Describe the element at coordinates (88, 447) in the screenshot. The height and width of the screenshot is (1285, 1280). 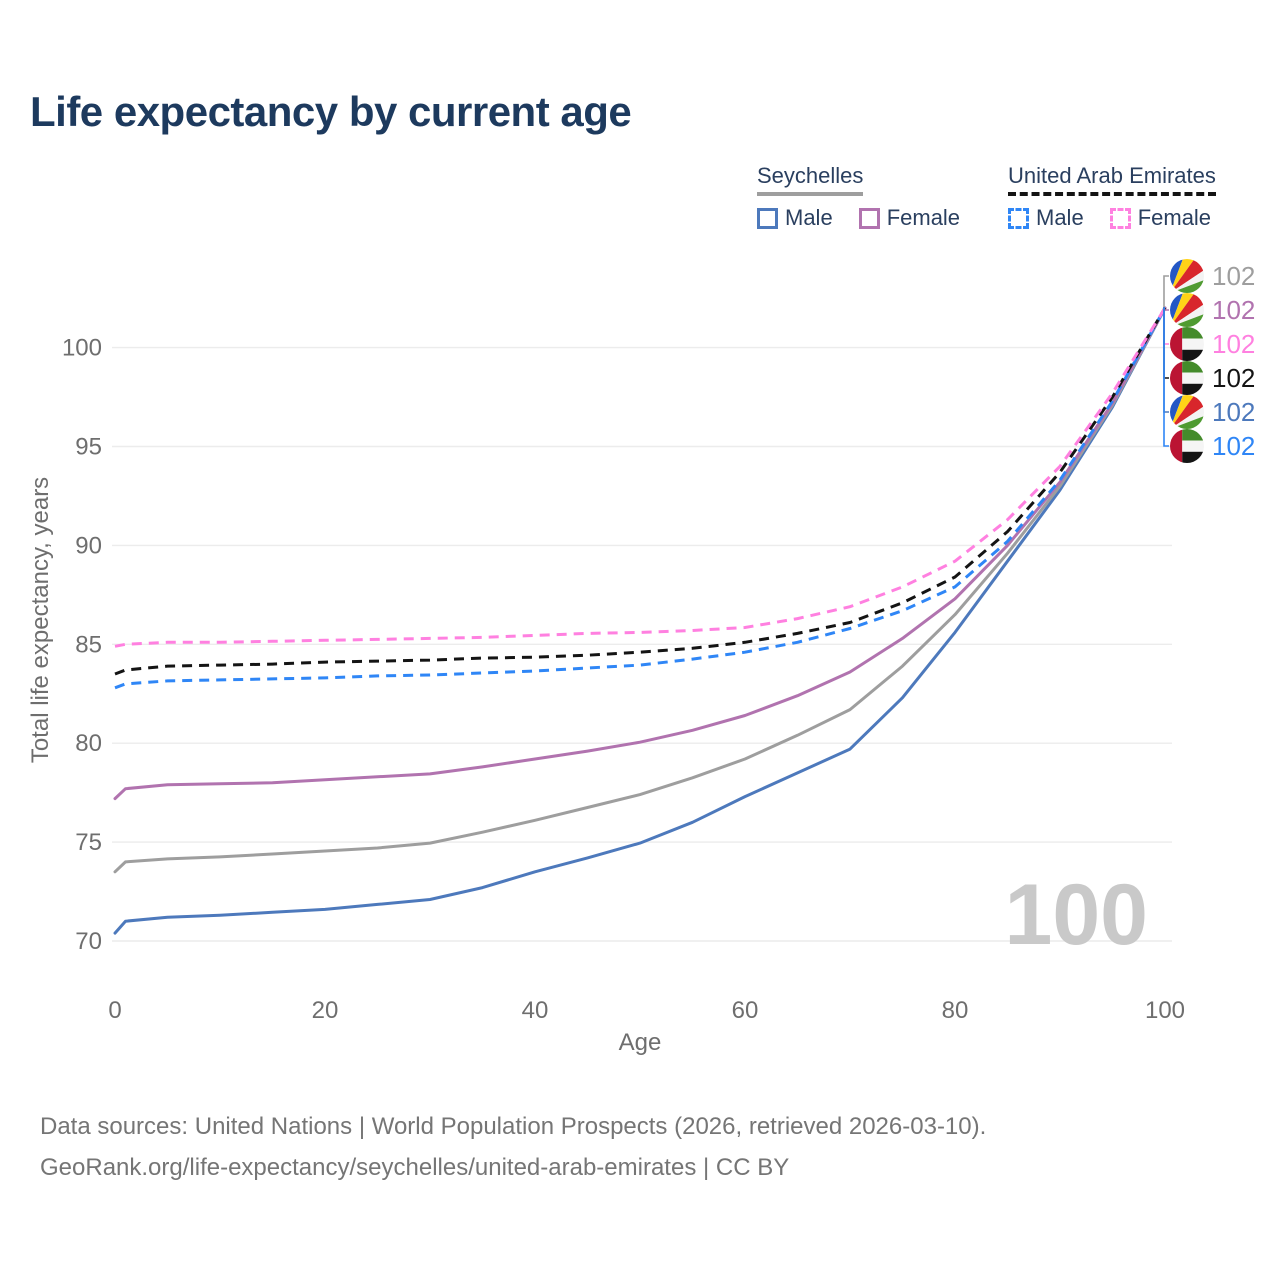
I see `y-tick-label: 95` at that location.